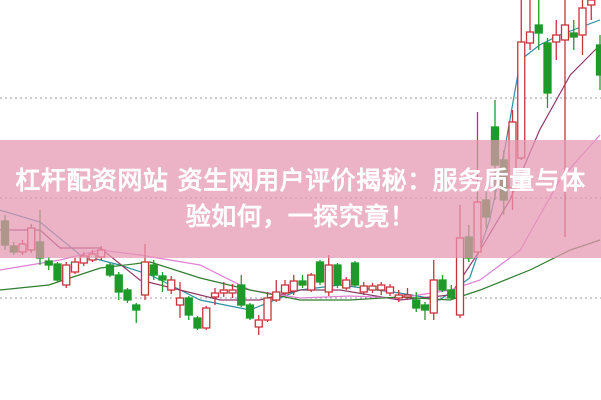 The image size is (601, 400). Describe the element at coordinates (300, 180) in the screenshot. I see `title-line-1: 杠杆配资网站 资生网用户评价揭秘：服务质量与体` at that location.